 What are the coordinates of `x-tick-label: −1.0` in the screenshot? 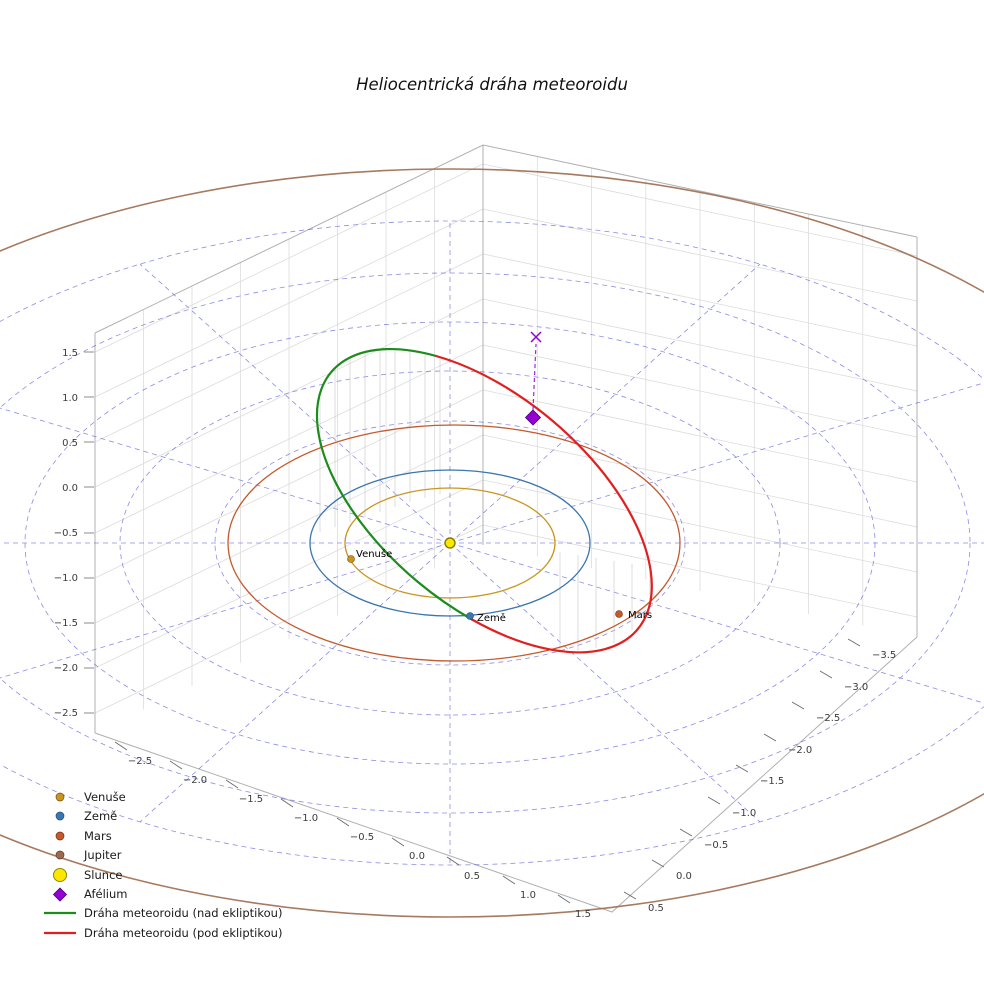 It's located at (306, 818).